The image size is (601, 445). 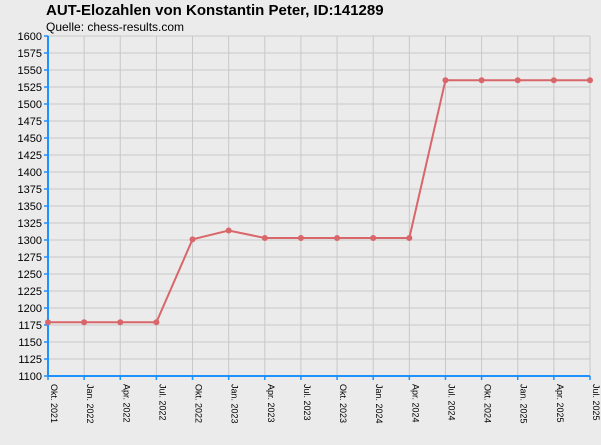 What do you see at coordinates (30, 377) in the screenshot?
I see `y-tick-label: 1100` at bounding box center [30, 377].